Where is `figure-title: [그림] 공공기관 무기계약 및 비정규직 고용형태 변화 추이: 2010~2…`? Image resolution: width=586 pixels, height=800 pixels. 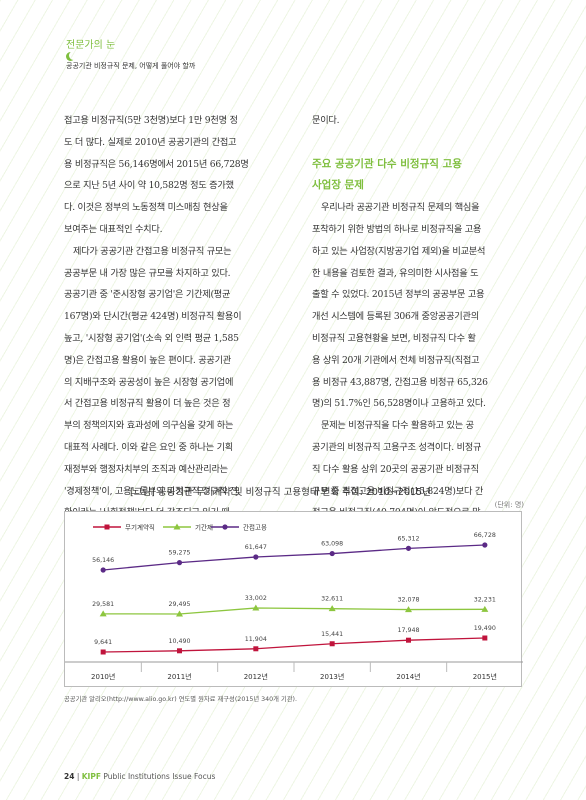
figure-title: [그림] 공공기관 무기계약 및 비정규직 고용형태 변화 추이: 2010~2… is located at coordinates (280, 492).